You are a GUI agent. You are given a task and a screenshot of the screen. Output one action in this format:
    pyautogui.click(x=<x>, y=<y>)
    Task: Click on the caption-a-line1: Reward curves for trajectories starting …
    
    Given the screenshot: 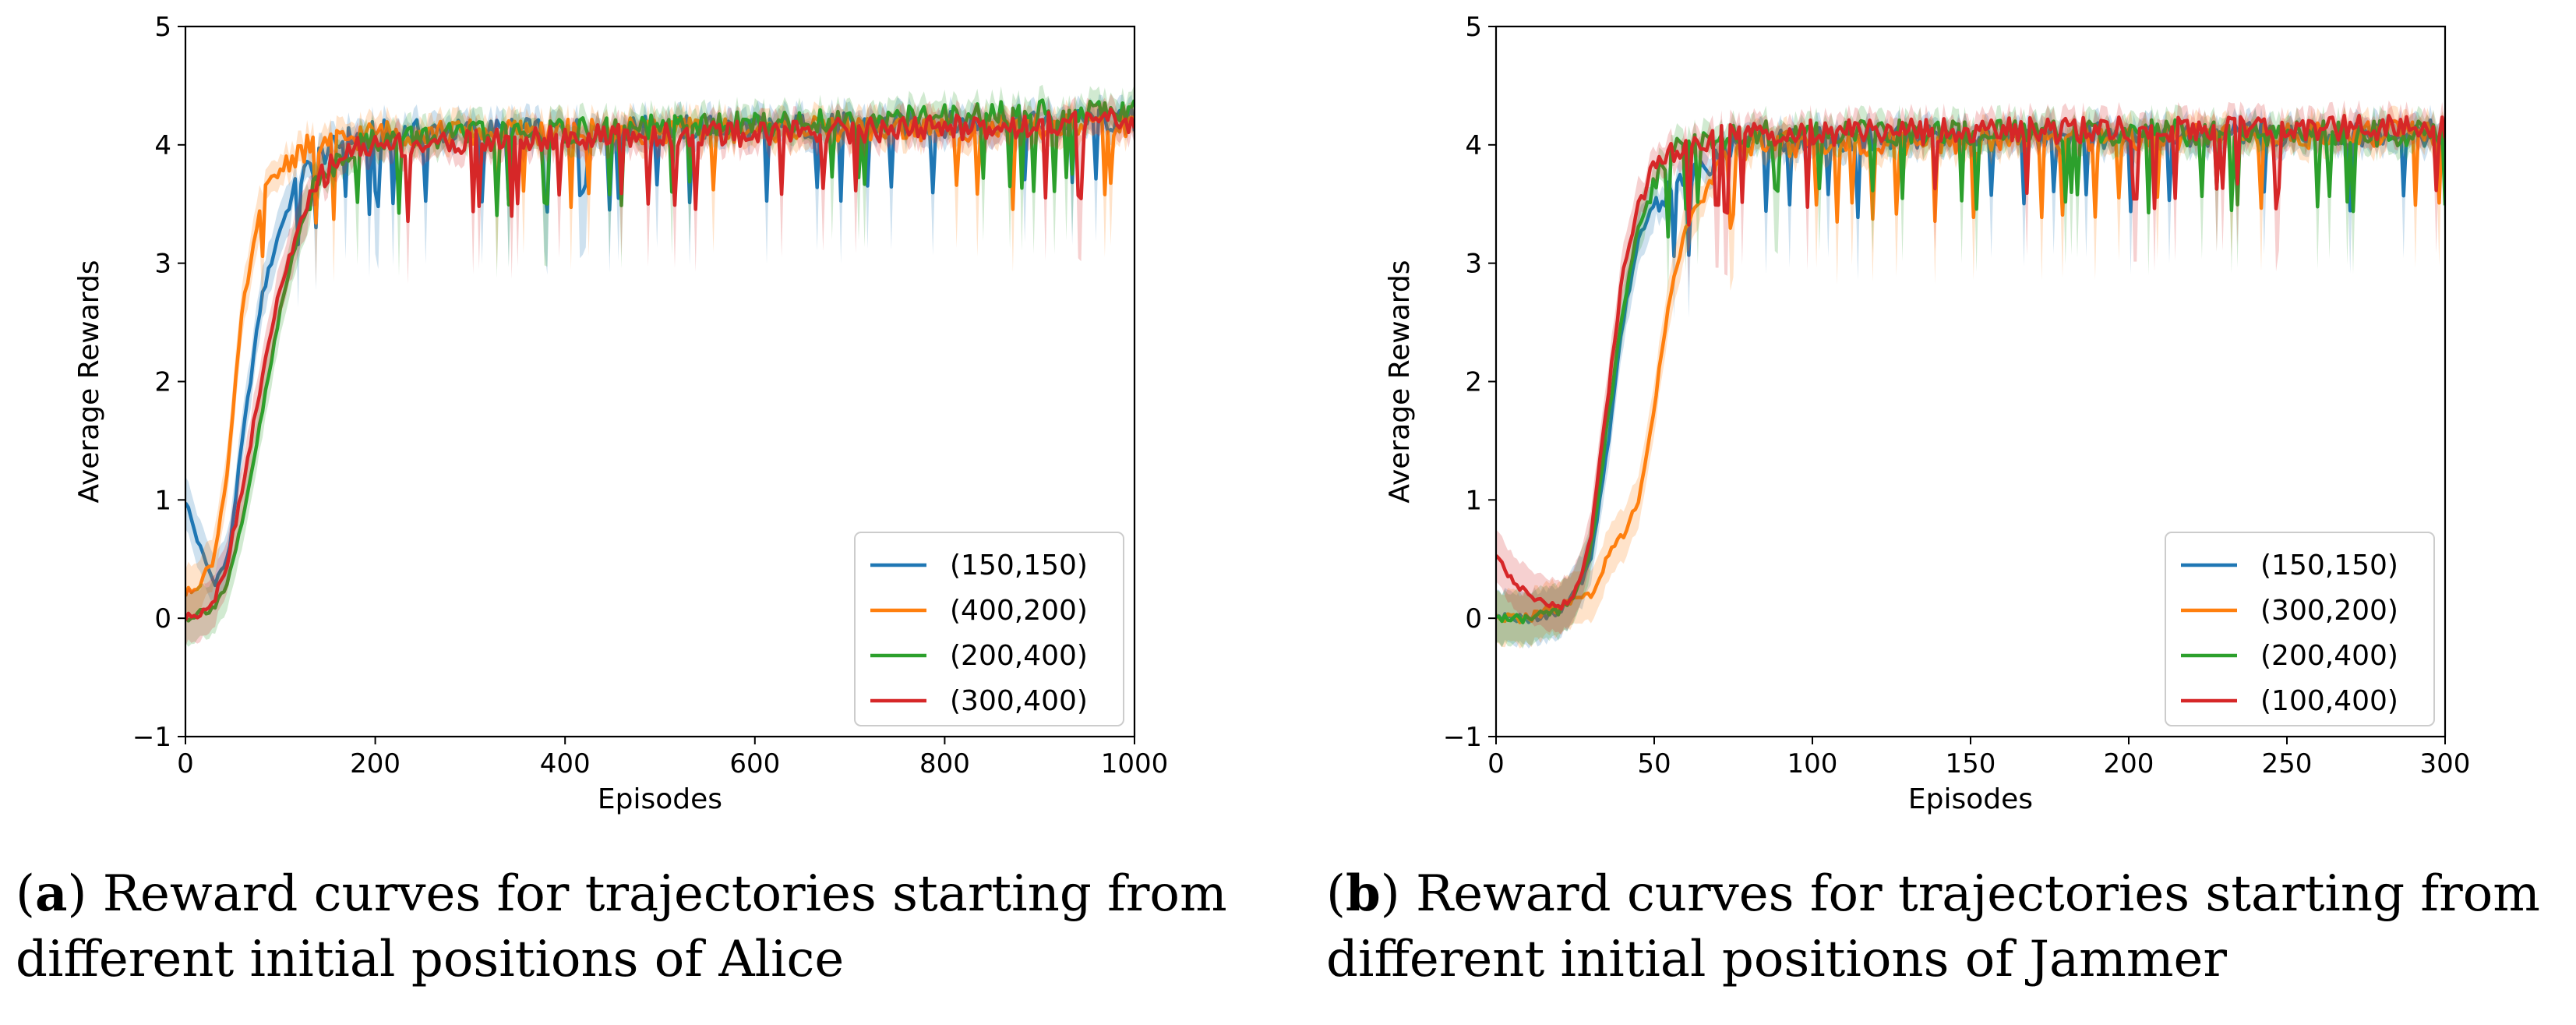 What is the action you would take?
    pyautogui.click(x=656, y=894)
    